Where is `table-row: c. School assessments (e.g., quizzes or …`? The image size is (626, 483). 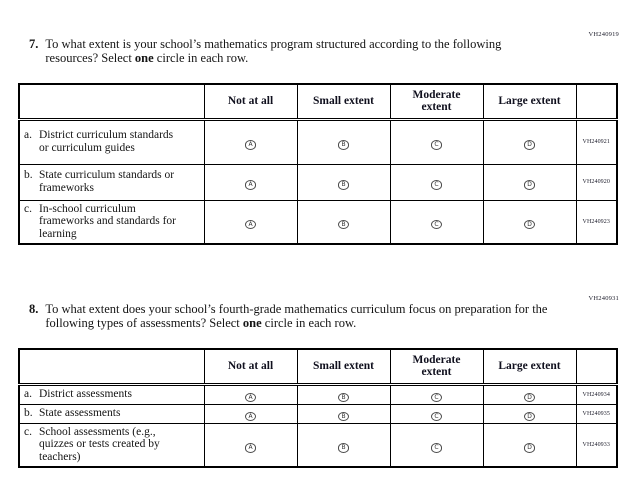
table-row: c. School assessments (e.g., quizzes or … is located at coordinates (318, 445).